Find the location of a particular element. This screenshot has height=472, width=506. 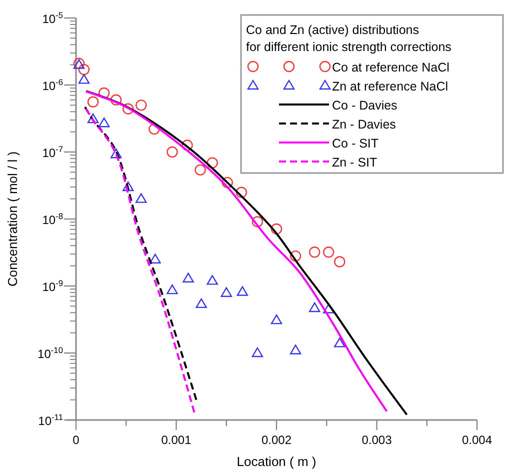

legend-label: Co - SIT is located at coordinates (355, 143).